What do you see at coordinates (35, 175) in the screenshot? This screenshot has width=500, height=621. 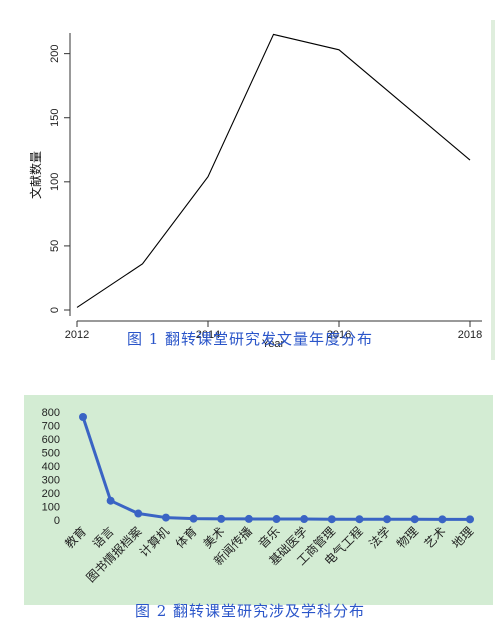 I see `chart1-y-axis-title: 文献数量` at bounding box center [35, 175].